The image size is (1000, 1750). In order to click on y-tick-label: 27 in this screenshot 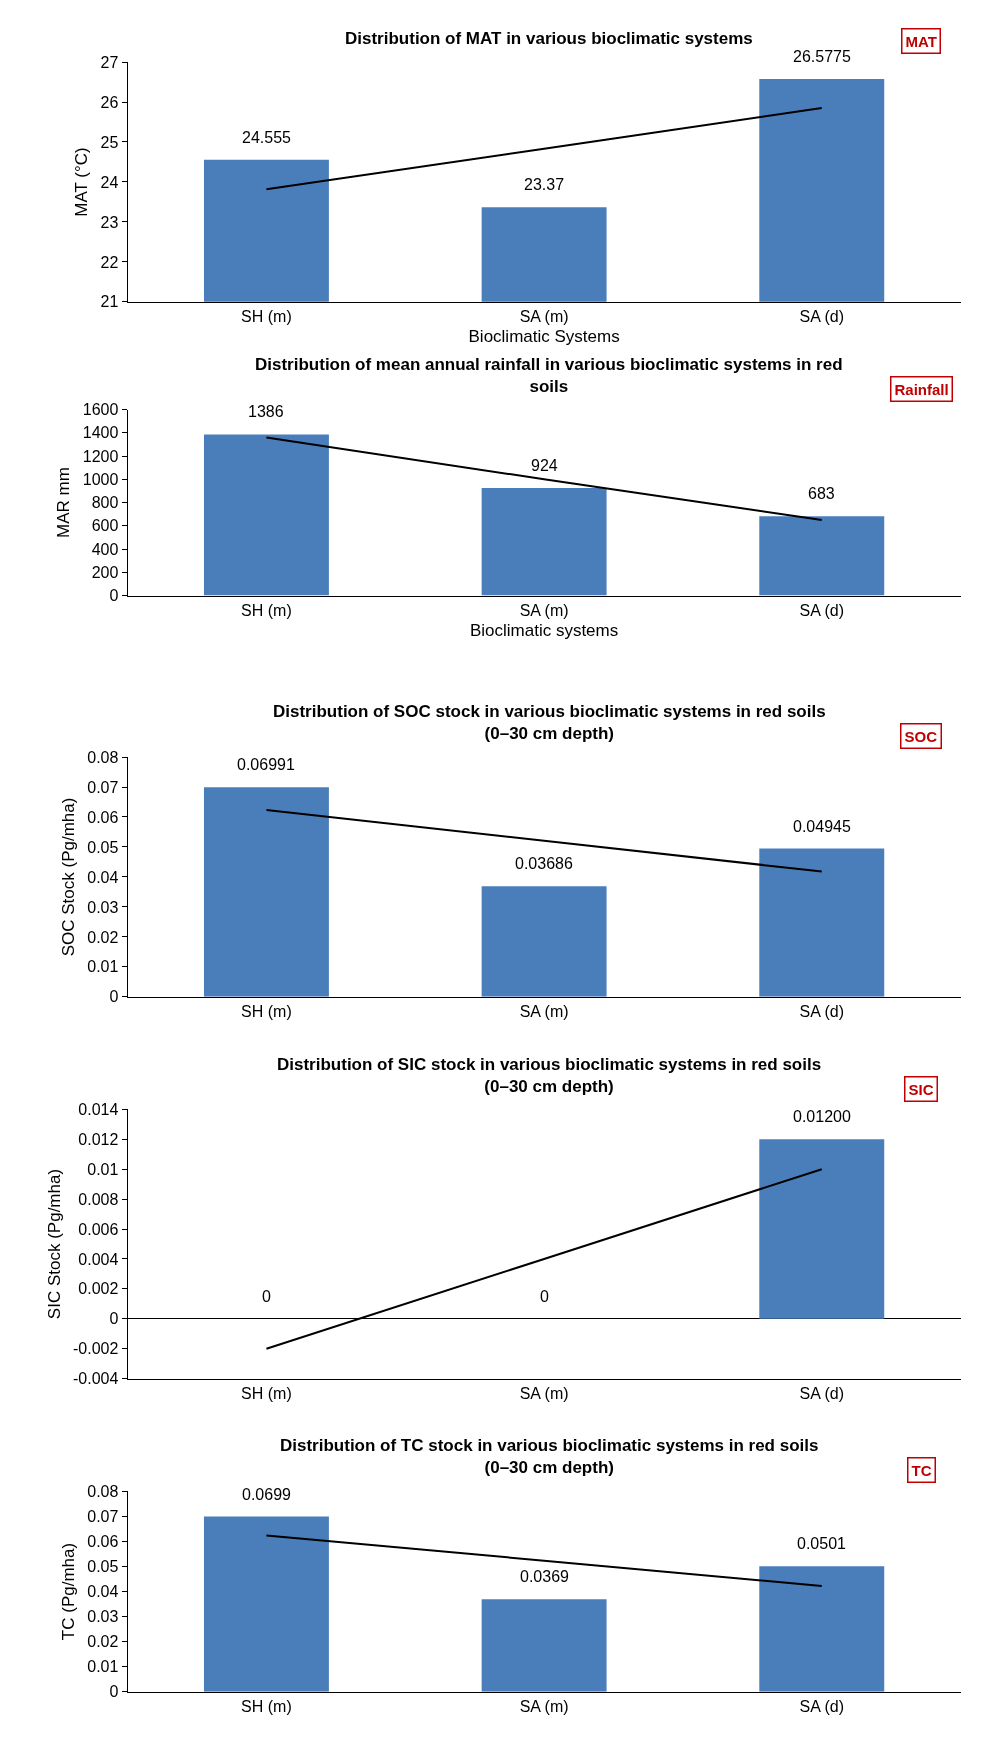, I will do `click(109, 62)`.